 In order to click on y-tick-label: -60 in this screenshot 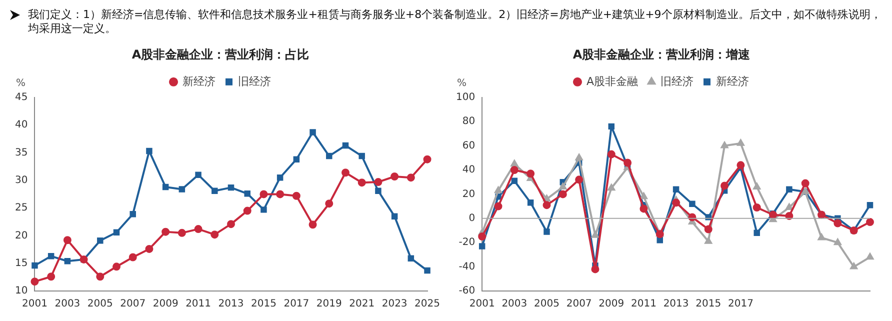, I will do `click(467, 291)`.